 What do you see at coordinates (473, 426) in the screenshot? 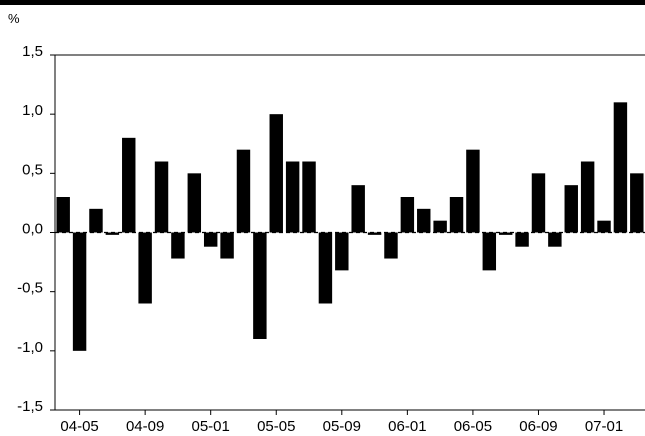
I see `x-tick-label: 06-05` at bounding box center [473, 426].